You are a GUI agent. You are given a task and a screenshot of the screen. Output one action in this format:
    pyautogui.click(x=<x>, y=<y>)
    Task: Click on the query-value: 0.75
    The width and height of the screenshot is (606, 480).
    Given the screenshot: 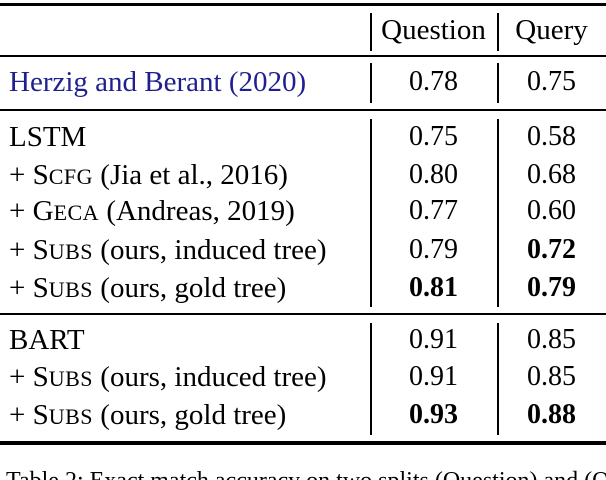 What is the action you would take?
    pyautogui.click(x=551, y=81)
    